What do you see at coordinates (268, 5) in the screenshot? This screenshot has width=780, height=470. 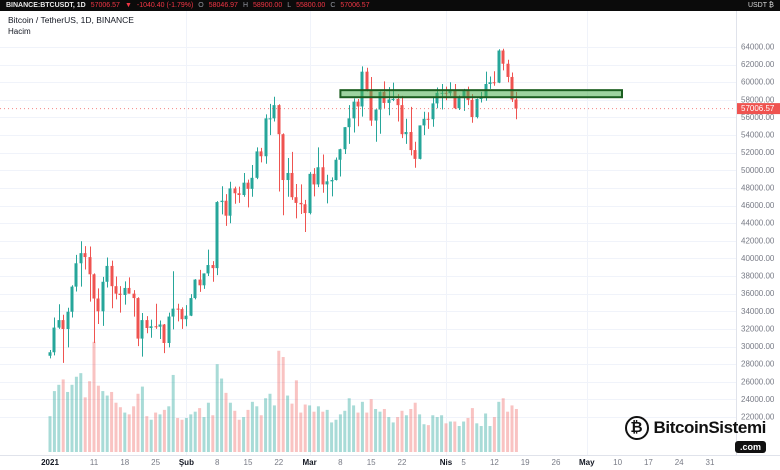 I see `ohlc-high-value: 58900.00` at bounding box center [268, 5].